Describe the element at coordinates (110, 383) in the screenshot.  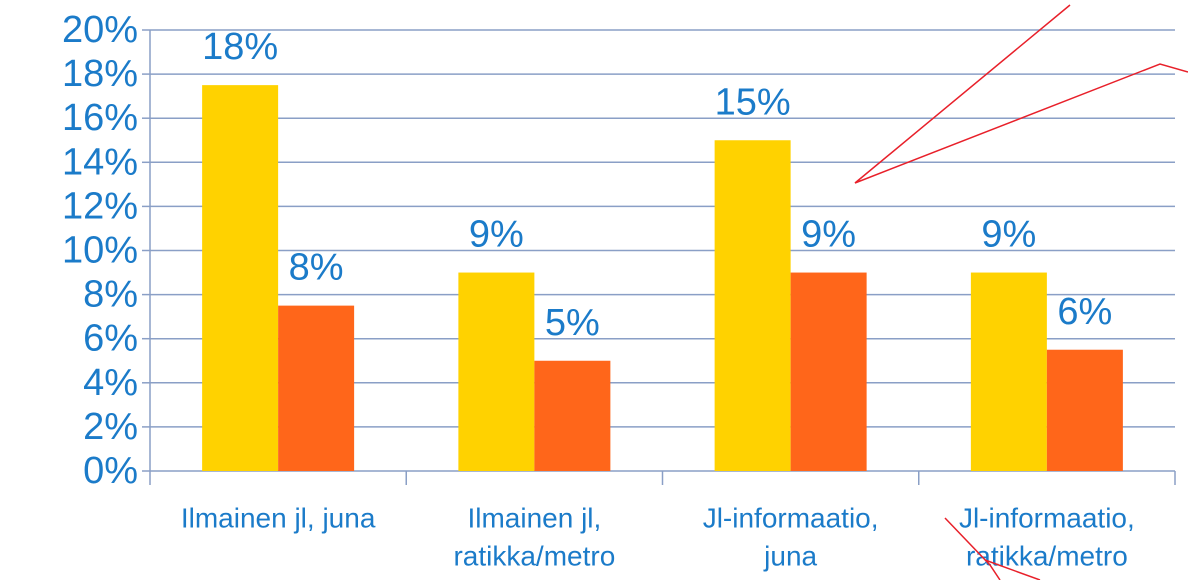
I see `y-tick-label: 4%` at that location.